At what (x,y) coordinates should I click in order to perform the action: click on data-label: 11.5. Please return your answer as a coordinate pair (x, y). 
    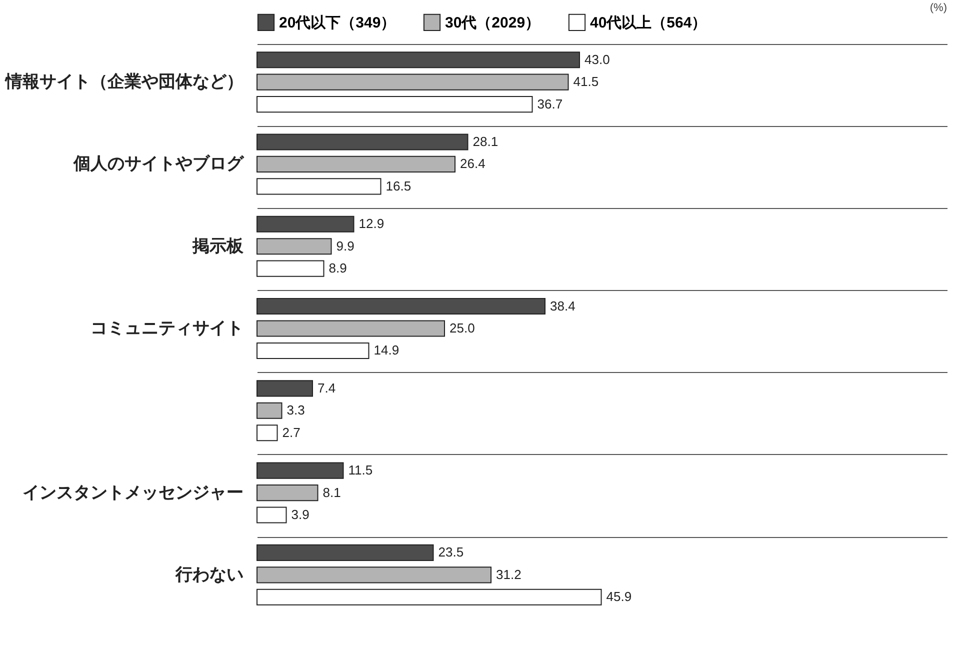
    Looking at the image, I should click on (360, 470).